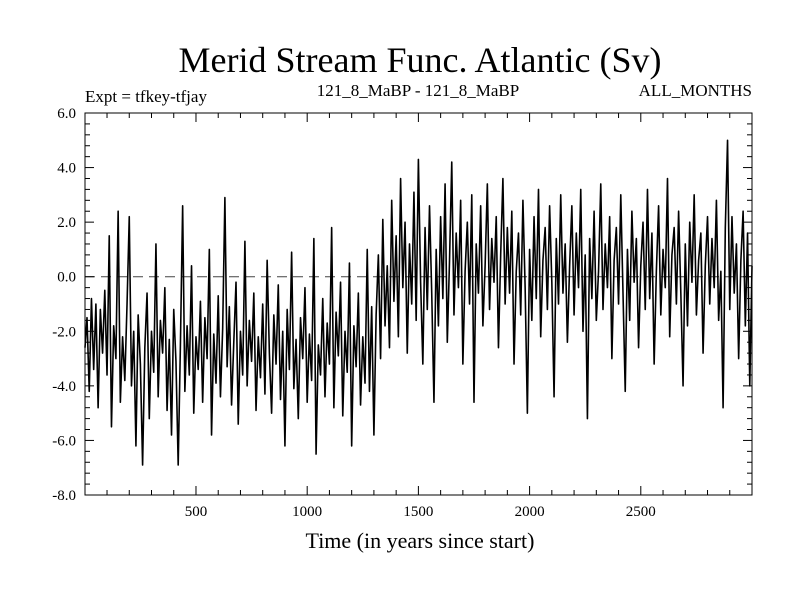  I want to click on x-tick-label: 1000, so click(307, 512).